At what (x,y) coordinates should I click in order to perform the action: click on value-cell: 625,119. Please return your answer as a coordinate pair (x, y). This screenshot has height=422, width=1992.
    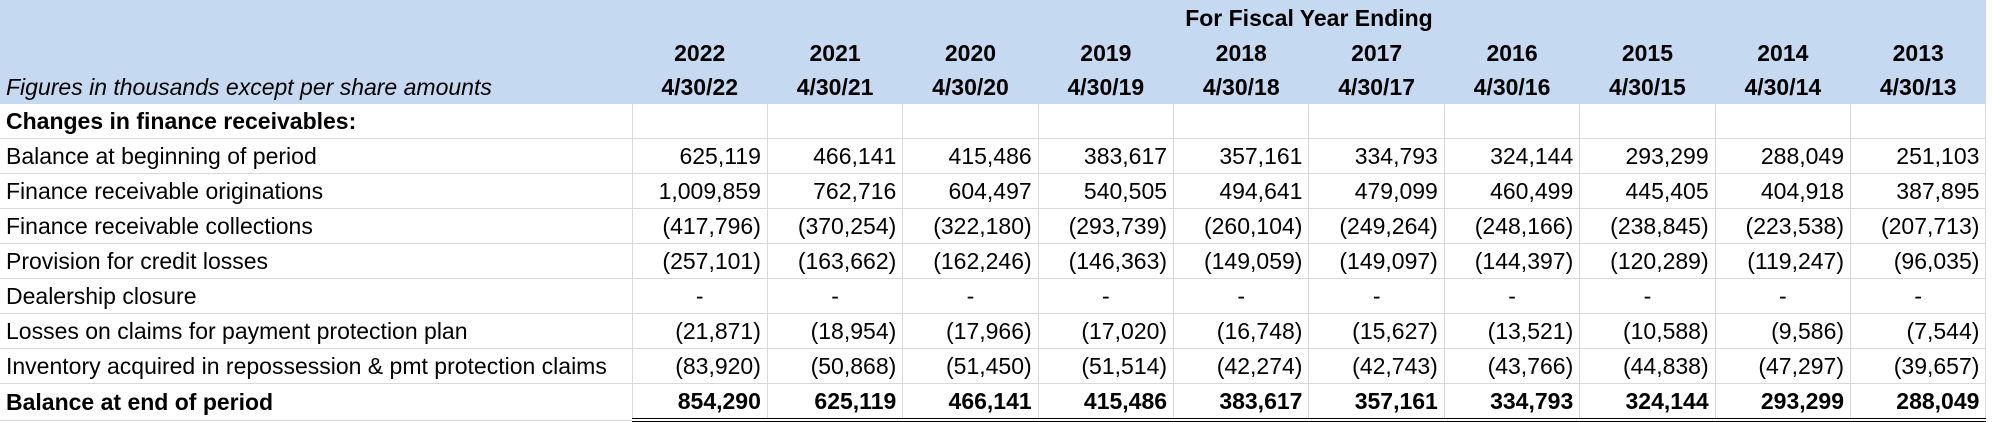
    Looking at the image, I should click on (700, 156).